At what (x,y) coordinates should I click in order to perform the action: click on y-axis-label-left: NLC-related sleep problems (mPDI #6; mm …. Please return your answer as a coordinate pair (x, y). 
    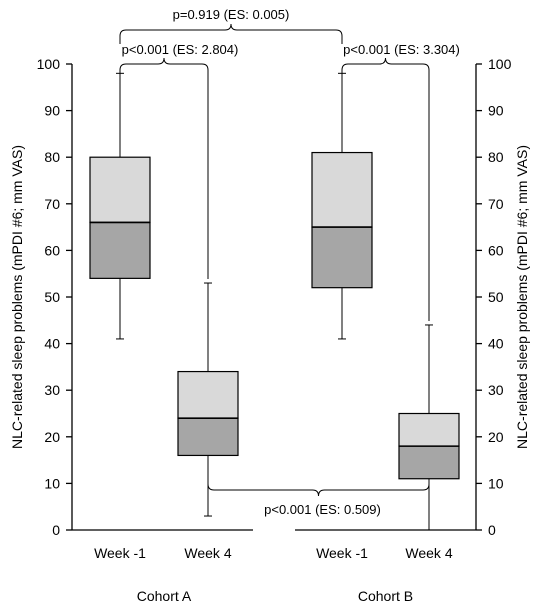
    Looking at the image, I should click on (17, 297).